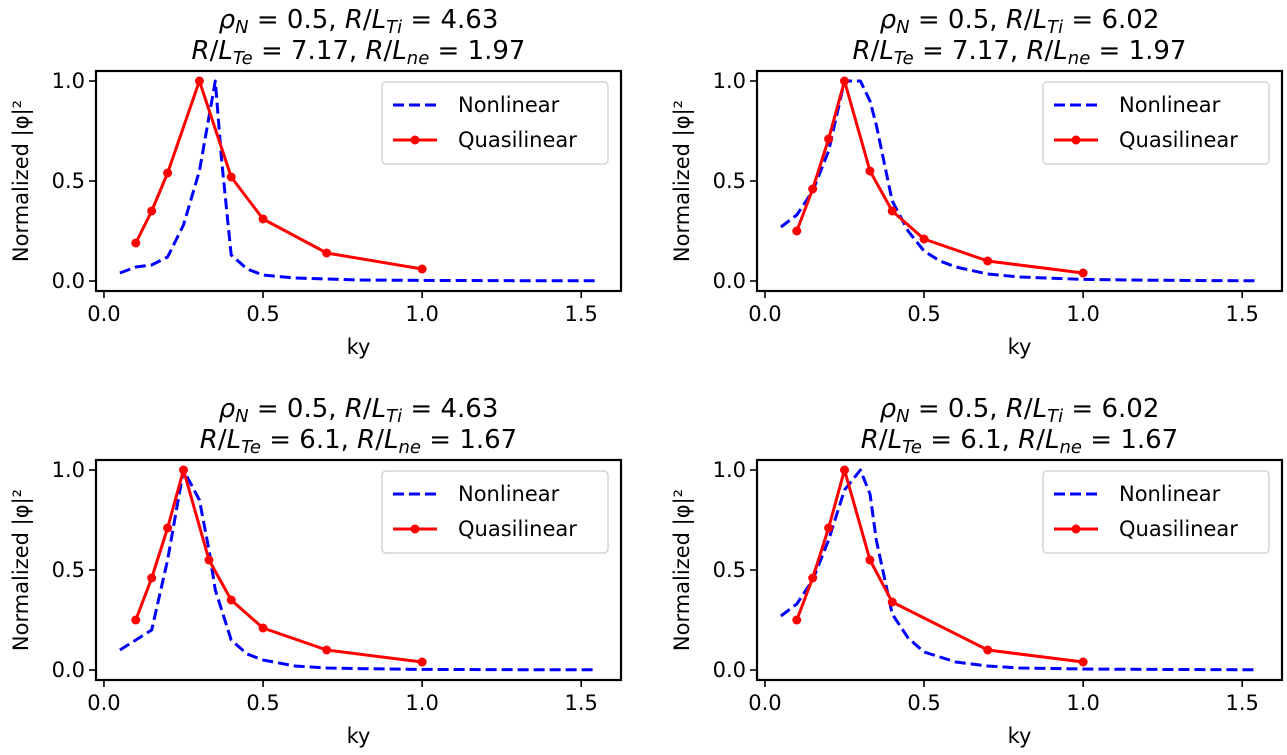 Image resolution: width=1287 pixels, height=755 pixels. I want to click on y-tick-label: 0.0, so click(729, 281).